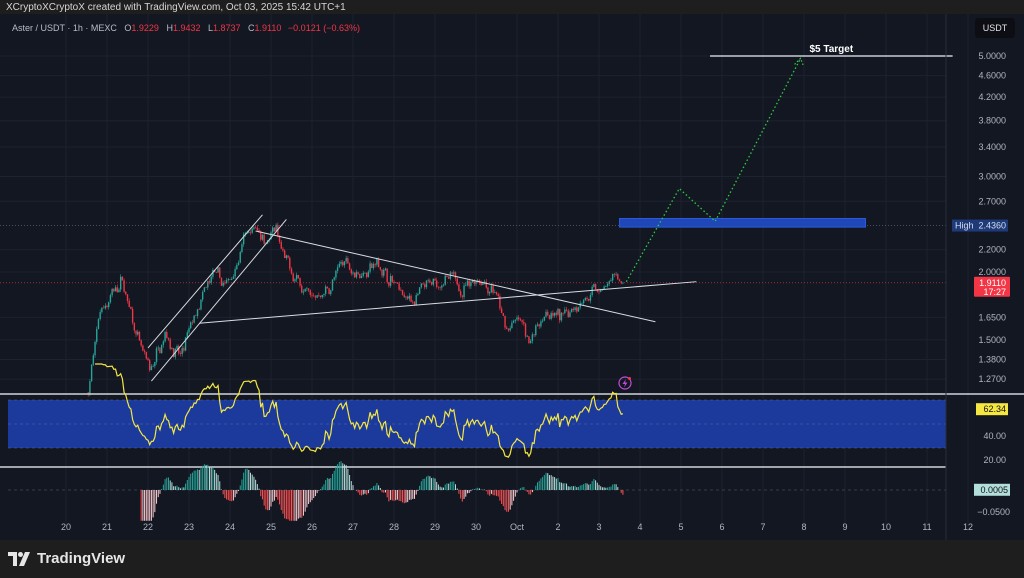 Image resolution: width=1024 pixels, height=578 pixels. Describe the element at coordinates (721, 527) in the screenshot. I see `time-axis-label: 6` at that location.